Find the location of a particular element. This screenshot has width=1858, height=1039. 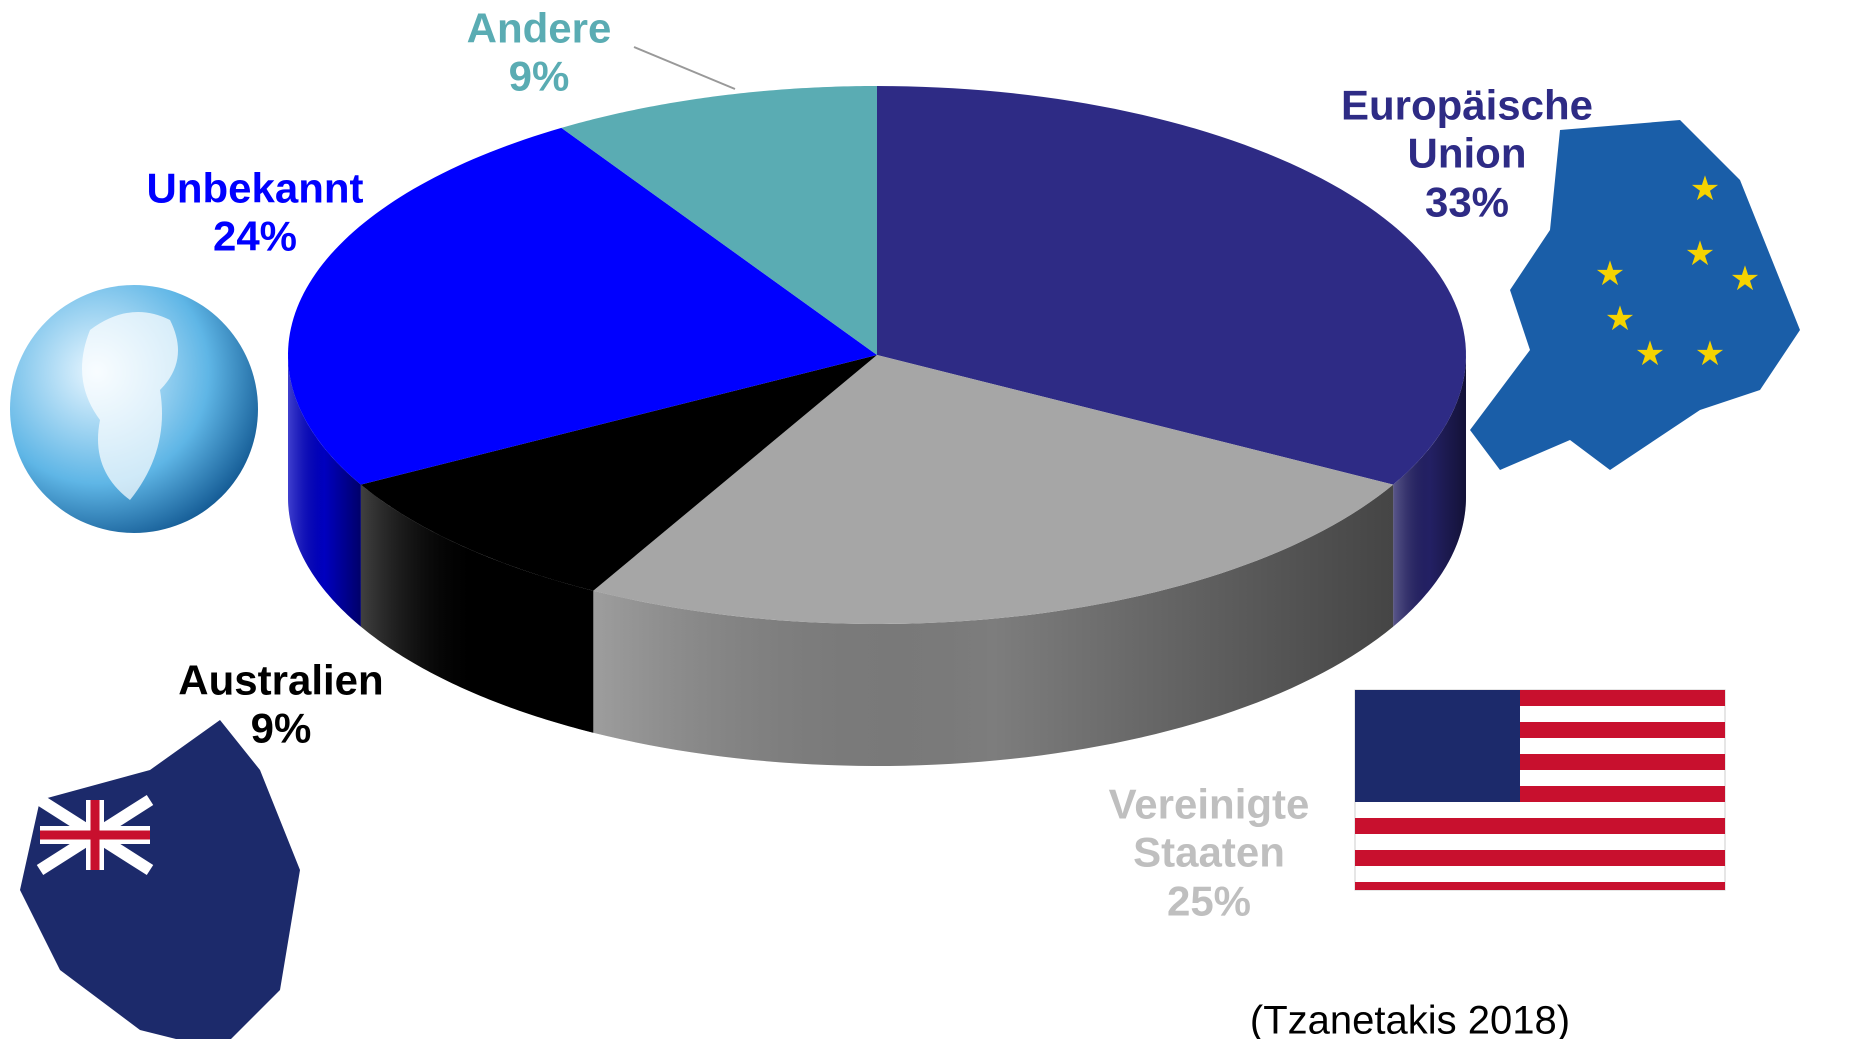

value-label: 25% is located at coordinates (1209, 901).